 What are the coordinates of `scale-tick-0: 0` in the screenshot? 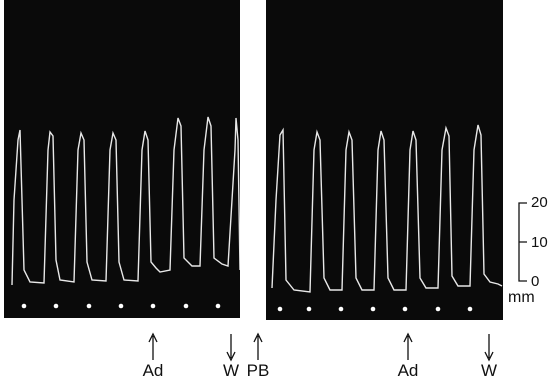 It's located at (535, 281).